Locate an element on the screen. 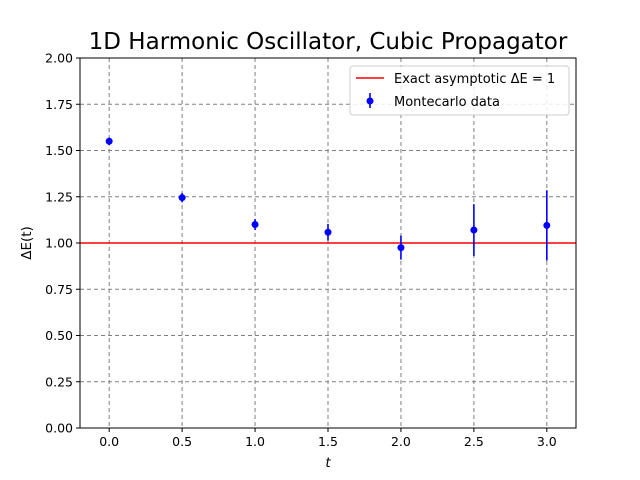 The height and width of the screenshot is (480, 640). x-tick-label: 1.0 is located at coordinates (255, 441).